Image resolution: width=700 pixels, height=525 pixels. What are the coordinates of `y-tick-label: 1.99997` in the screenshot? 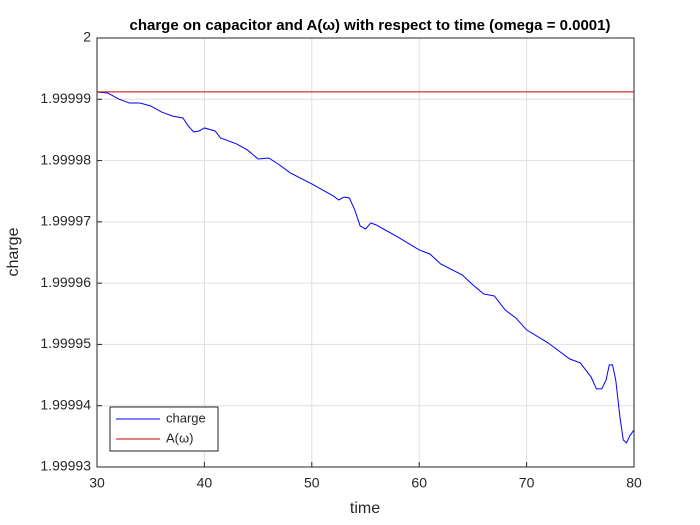 It's located at (65, 221).